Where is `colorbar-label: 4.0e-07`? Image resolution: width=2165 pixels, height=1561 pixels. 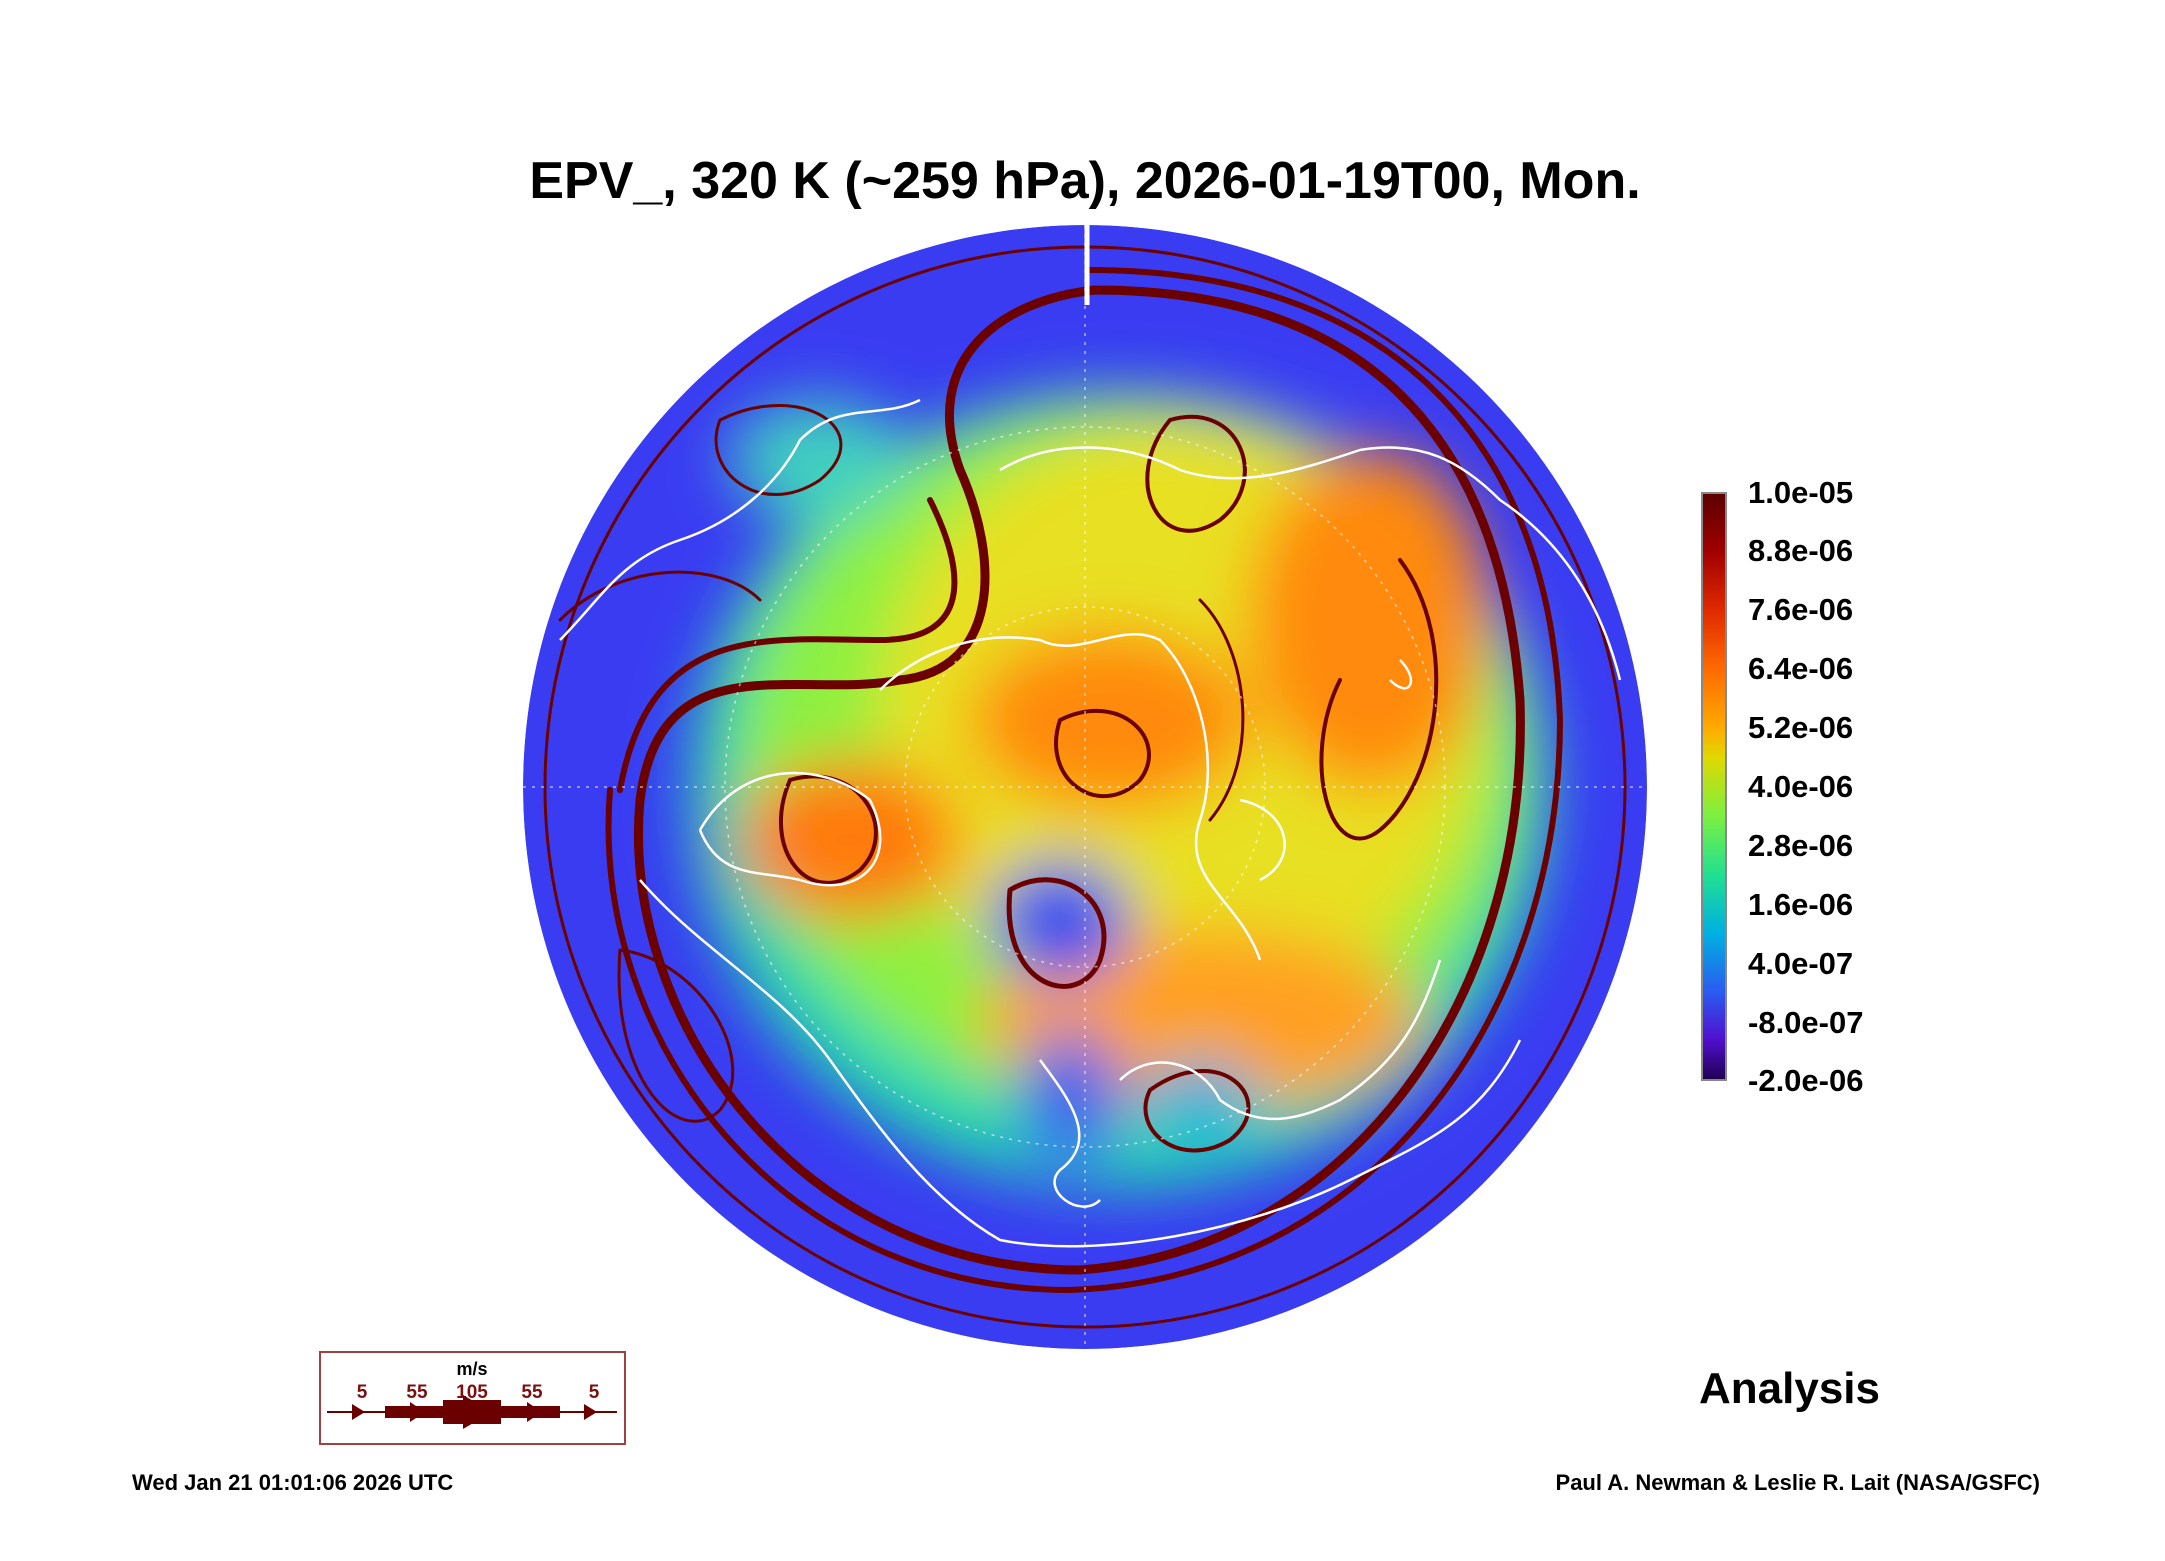
colorbar-label: 4.0e-07 is located at coordinates (1800, 963).